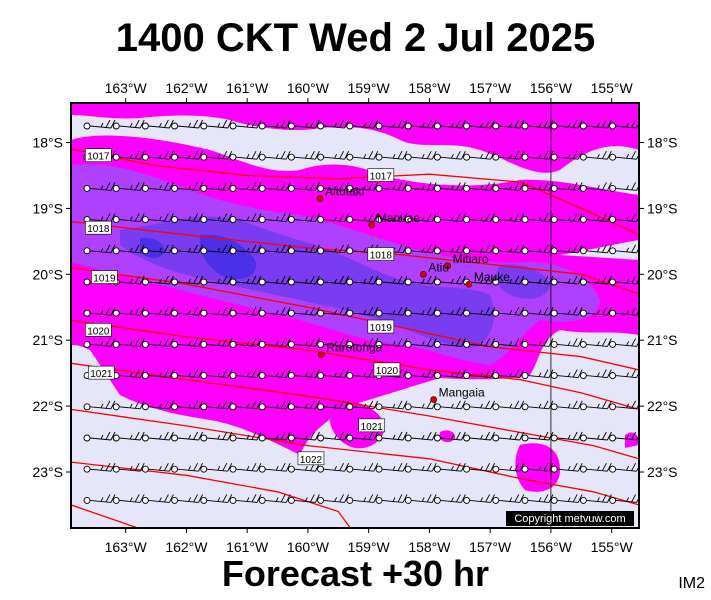 Image resolution: width=711 pixels, height=600 pixels. I want to click on place-marker, so click(423, 274).